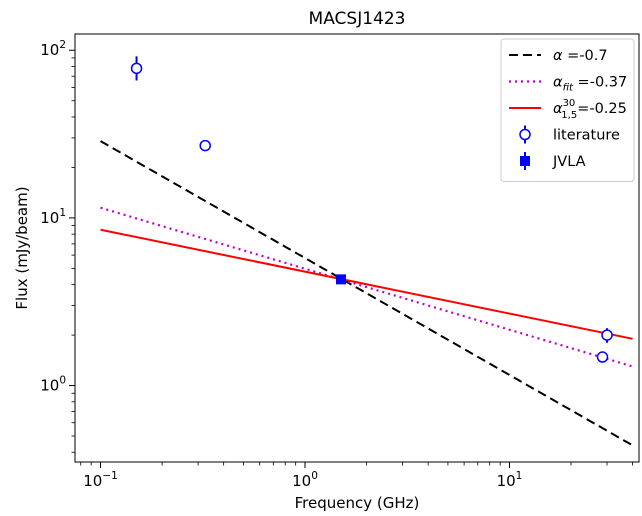 The width and height of the screenshot is (642, 516). I want to click on legend-item: literature, so click(569, 134).